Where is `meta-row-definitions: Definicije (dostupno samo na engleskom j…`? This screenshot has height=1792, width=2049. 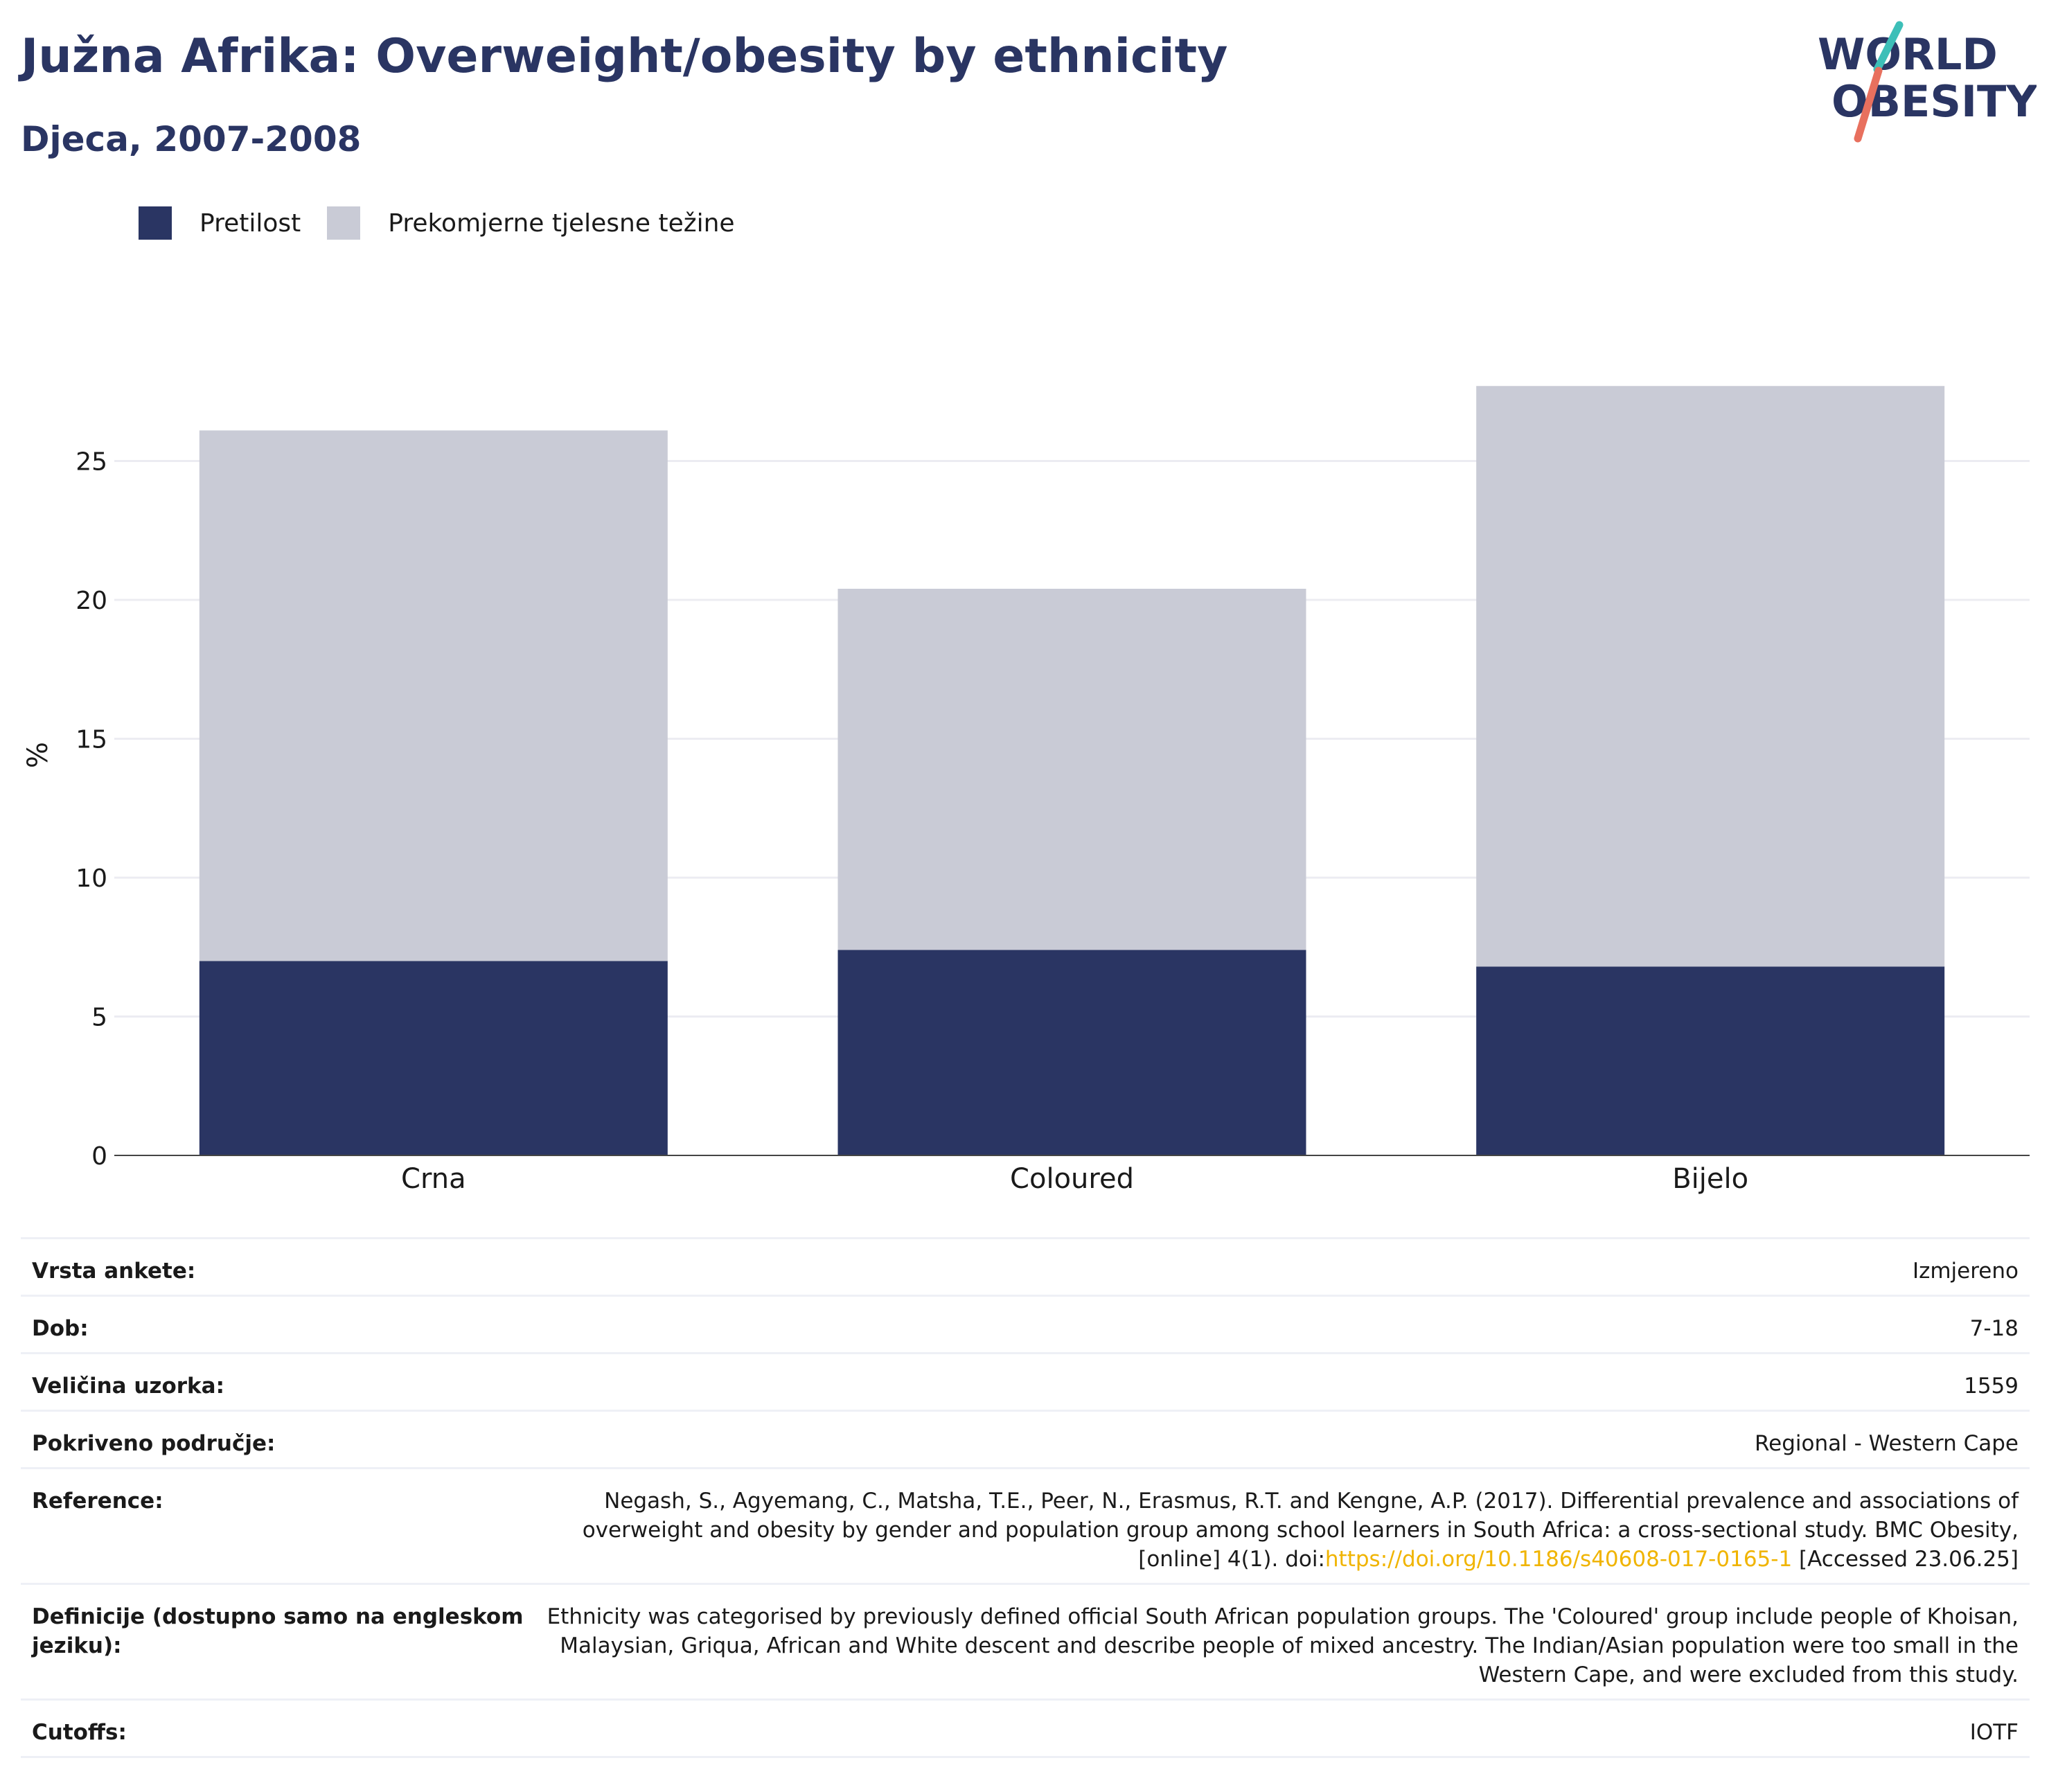 meta-row-definitions: Definicije (dostupno samo na engleskom j… is located at coordinates (1025, 1640).